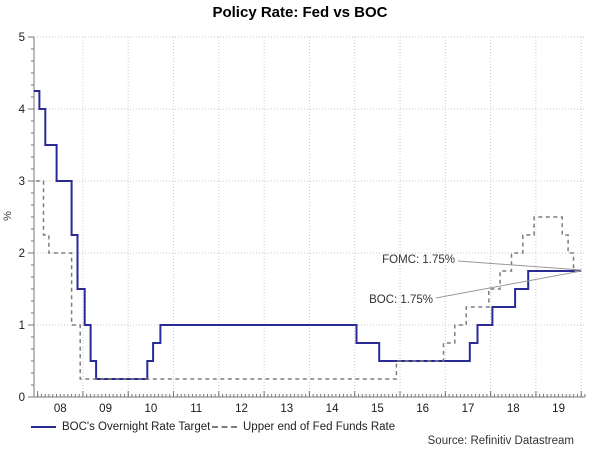 Image resolution: width=600 pixels, height=454 pixels. I want to click on chart-title: Policy Rate: Fed vs BOC, so click(300, 12).